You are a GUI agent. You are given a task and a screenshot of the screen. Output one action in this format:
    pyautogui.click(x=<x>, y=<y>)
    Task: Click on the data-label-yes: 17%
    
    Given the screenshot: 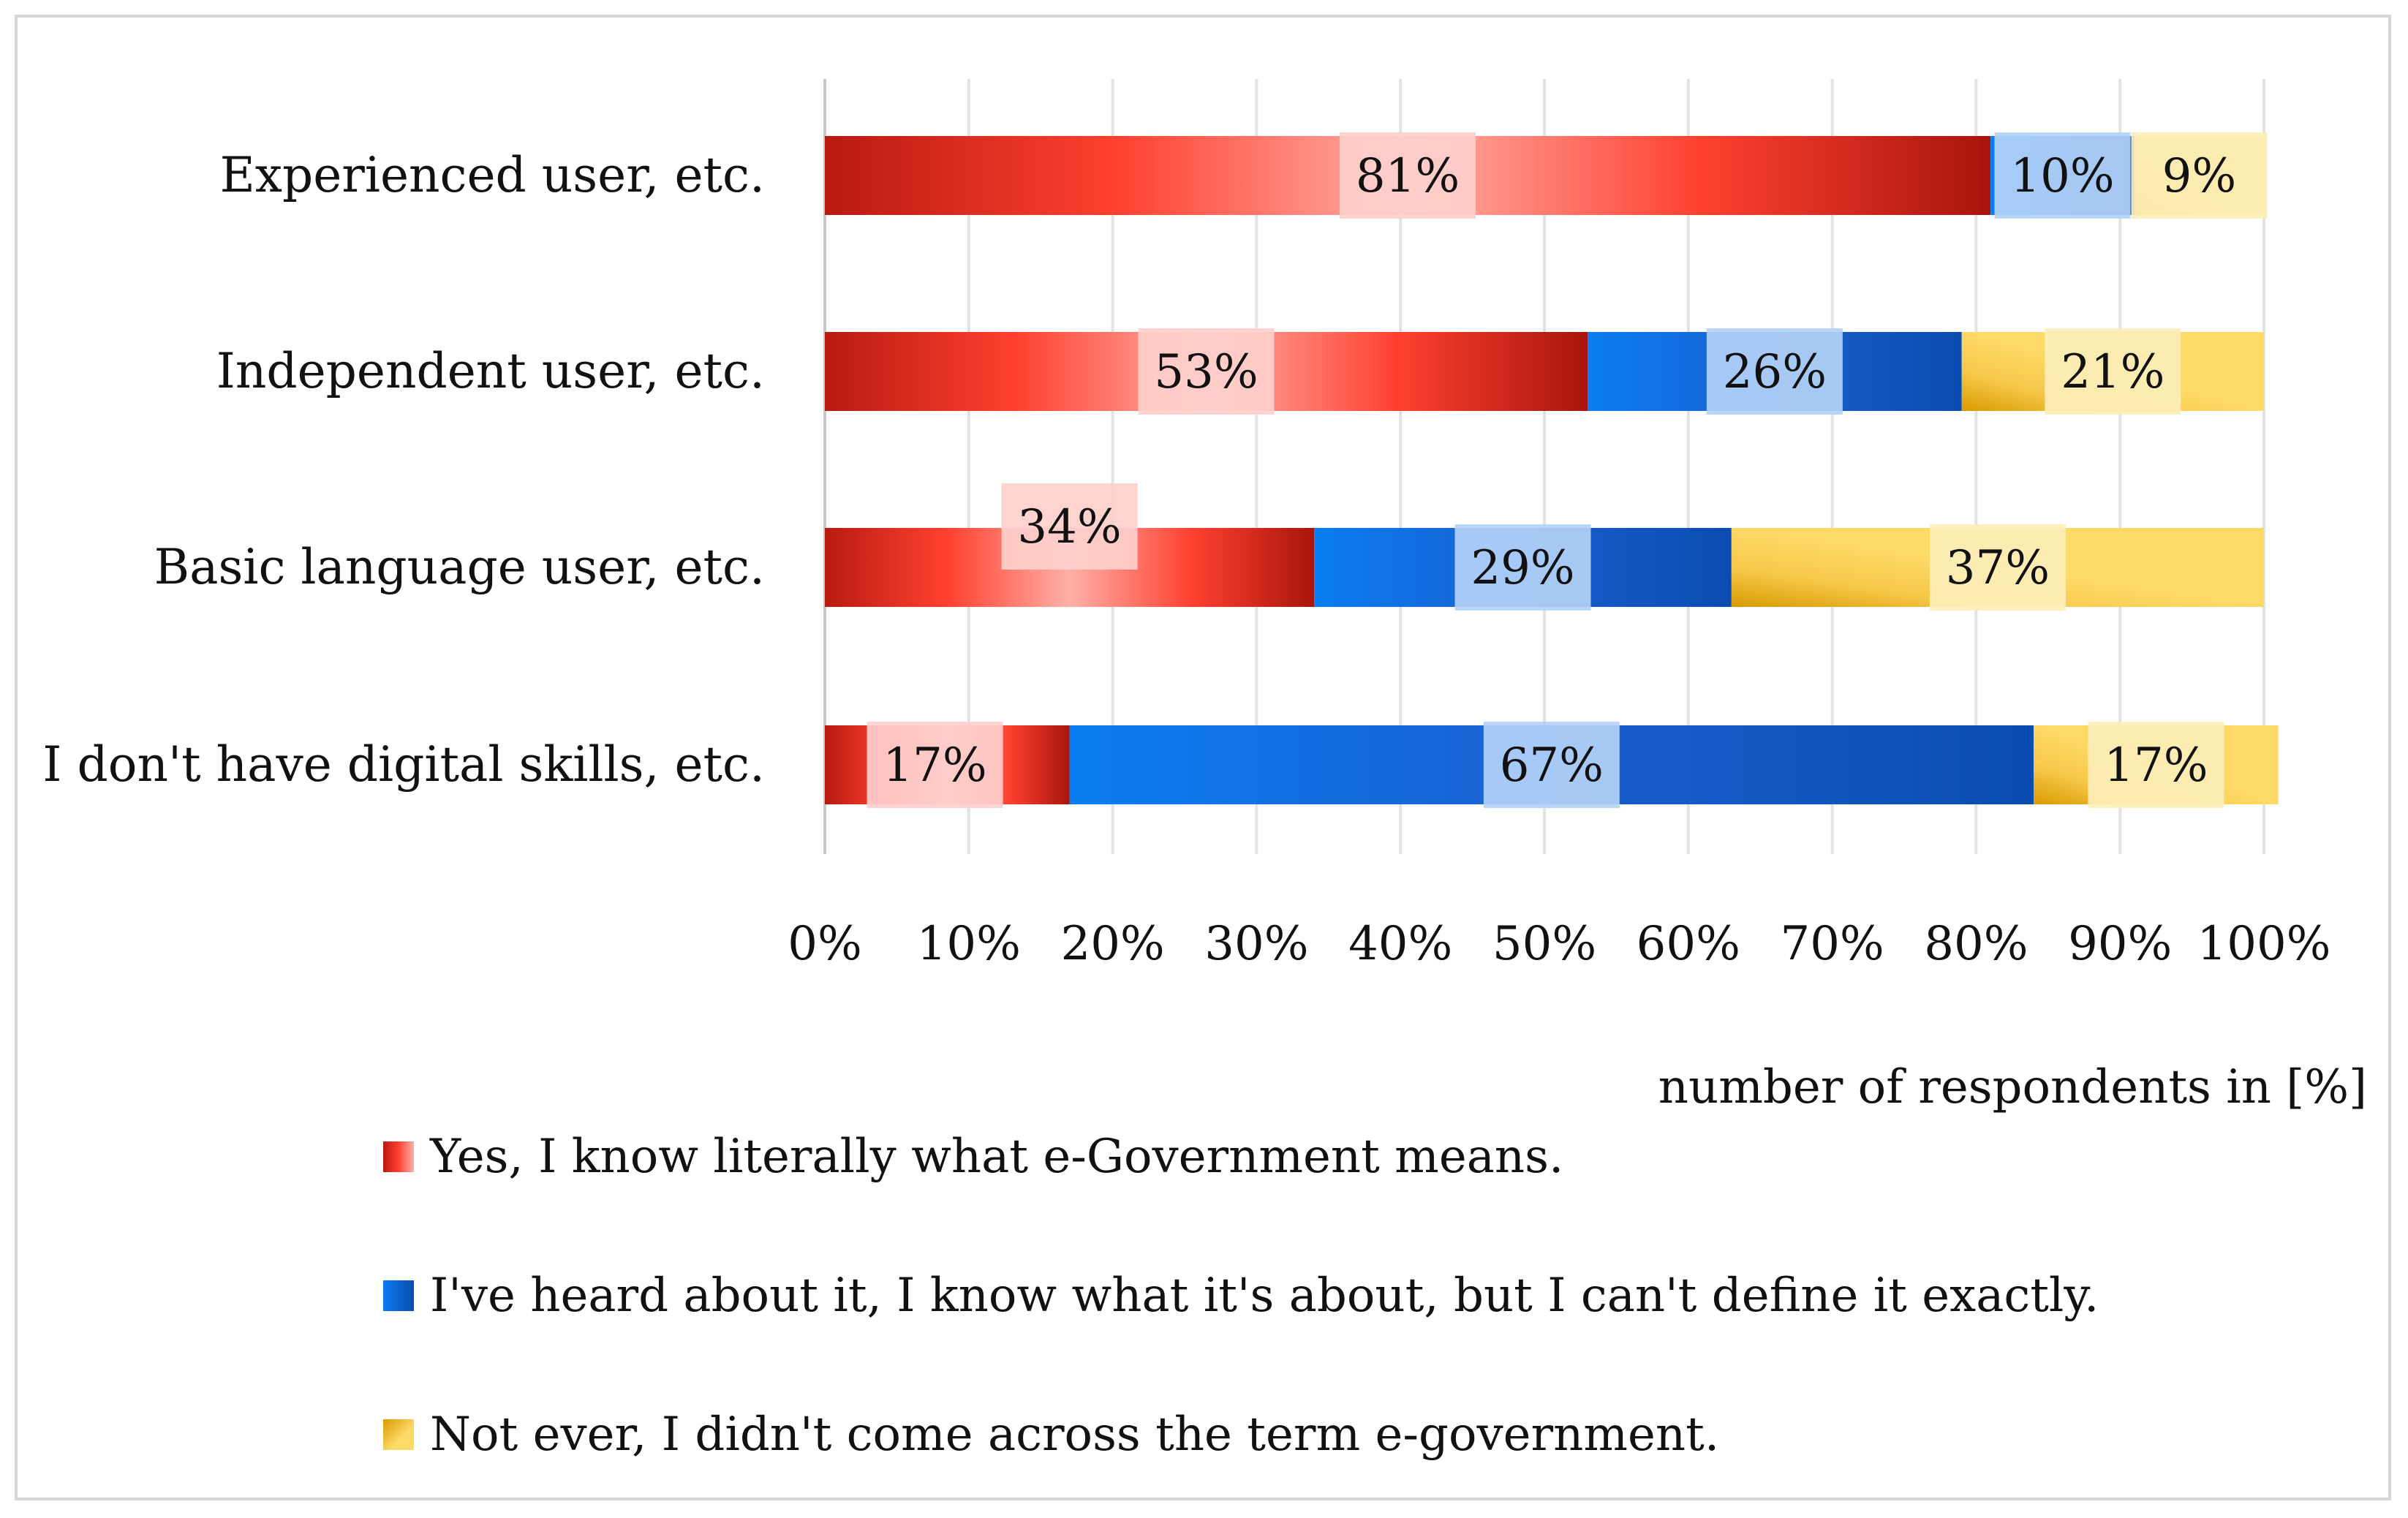 What is the action you would take?
    pyautogui.click(x=934, y=766)
    